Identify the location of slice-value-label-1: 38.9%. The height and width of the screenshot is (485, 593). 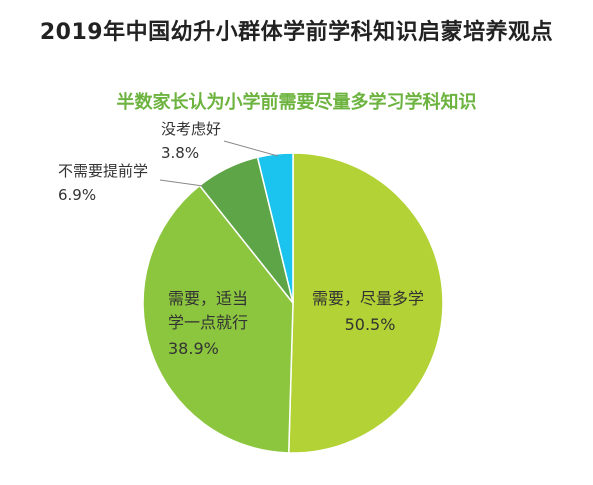
(193, 348).